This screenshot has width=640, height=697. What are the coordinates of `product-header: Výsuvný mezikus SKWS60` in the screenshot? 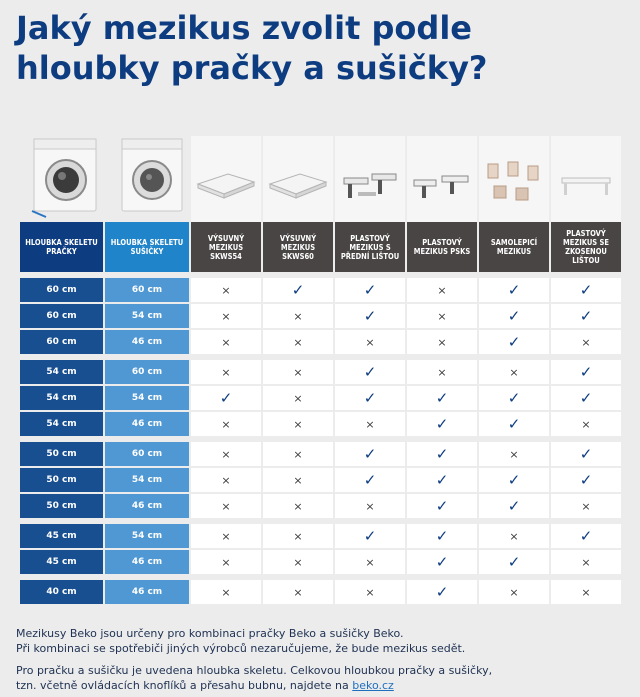 It's located at (298, 247).